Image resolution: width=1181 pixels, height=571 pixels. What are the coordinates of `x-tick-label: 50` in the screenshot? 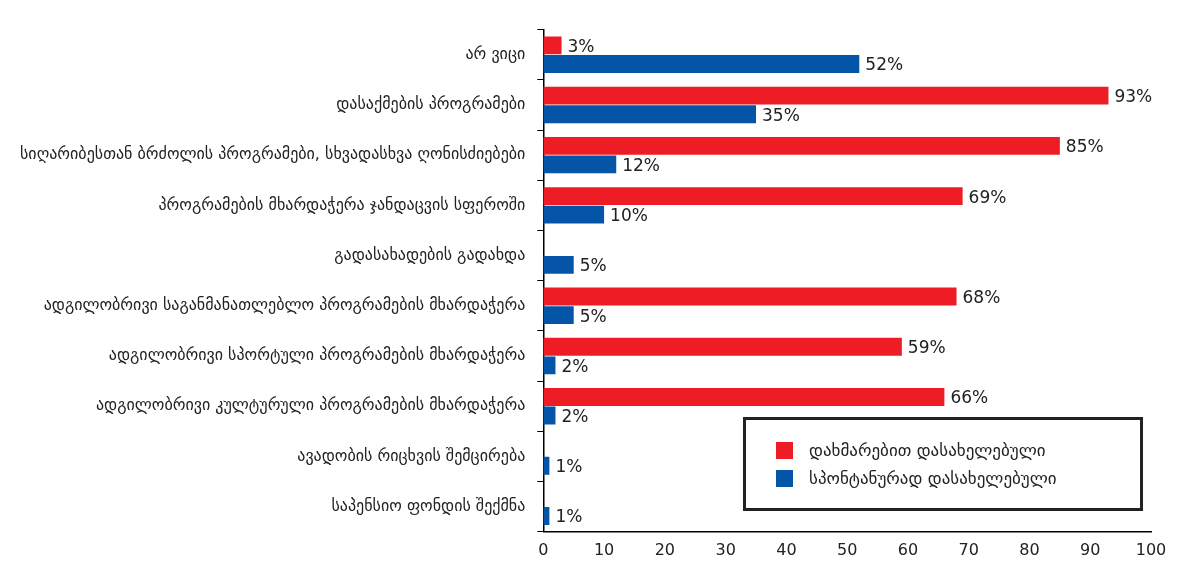 It's located at (847, 549).